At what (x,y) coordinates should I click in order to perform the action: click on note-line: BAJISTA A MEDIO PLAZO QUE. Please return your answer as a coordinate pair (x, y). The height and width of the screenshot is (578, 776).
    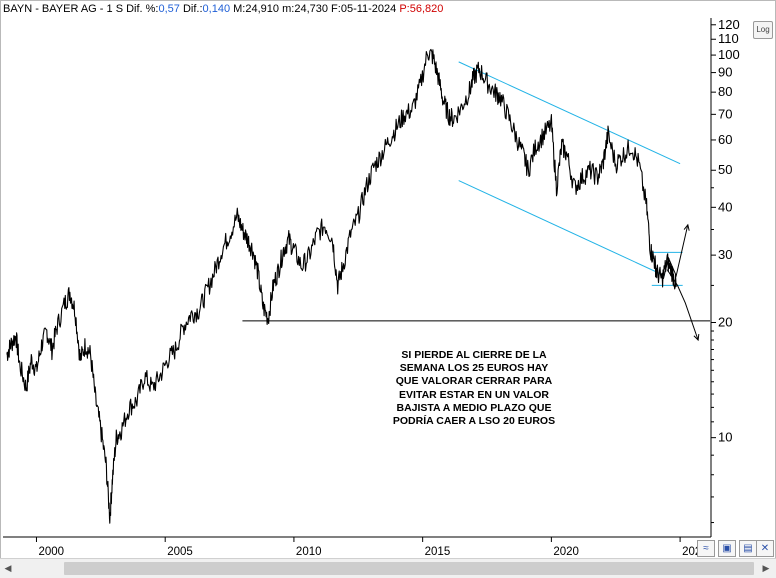
    Looking at the image, I should click on (474, 407).